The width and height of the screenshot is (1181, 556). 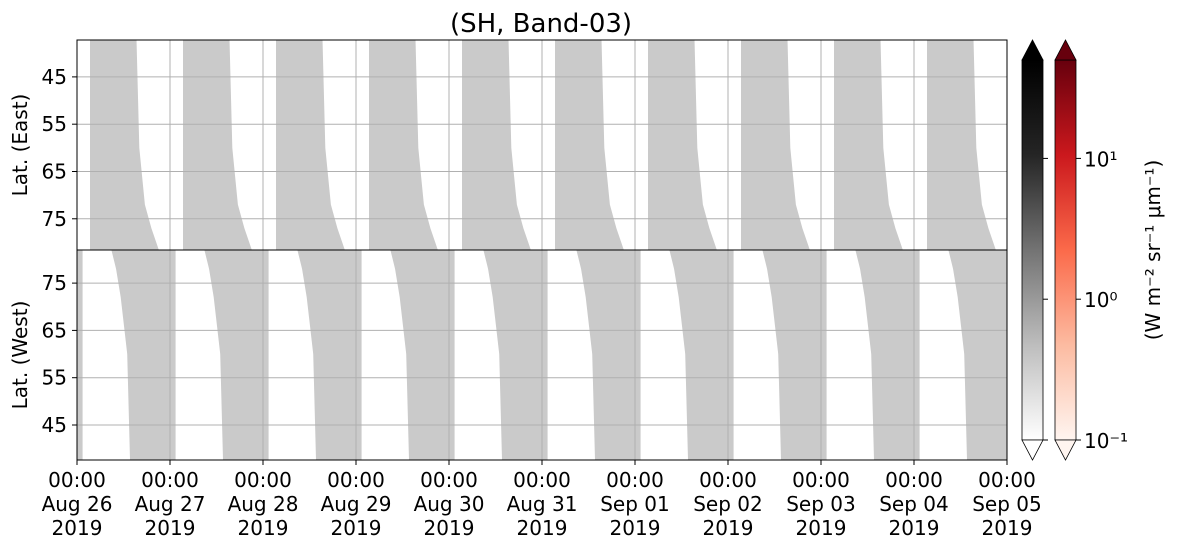 I want to click on x-tick-label: 00:00 Aug 26 2019, so click(x=77, y=504).